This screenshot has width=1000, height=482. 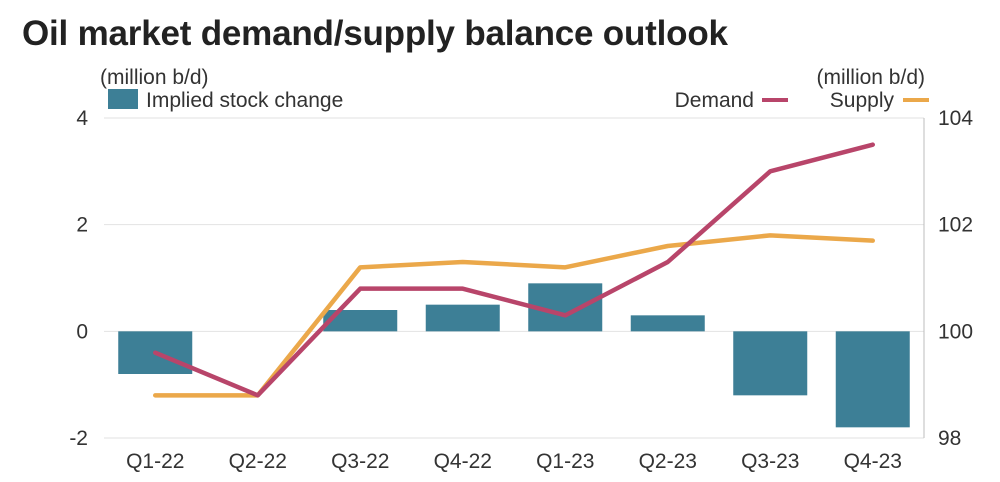 I want to click on right-tick-label: 102, so click(x=955, y=225).